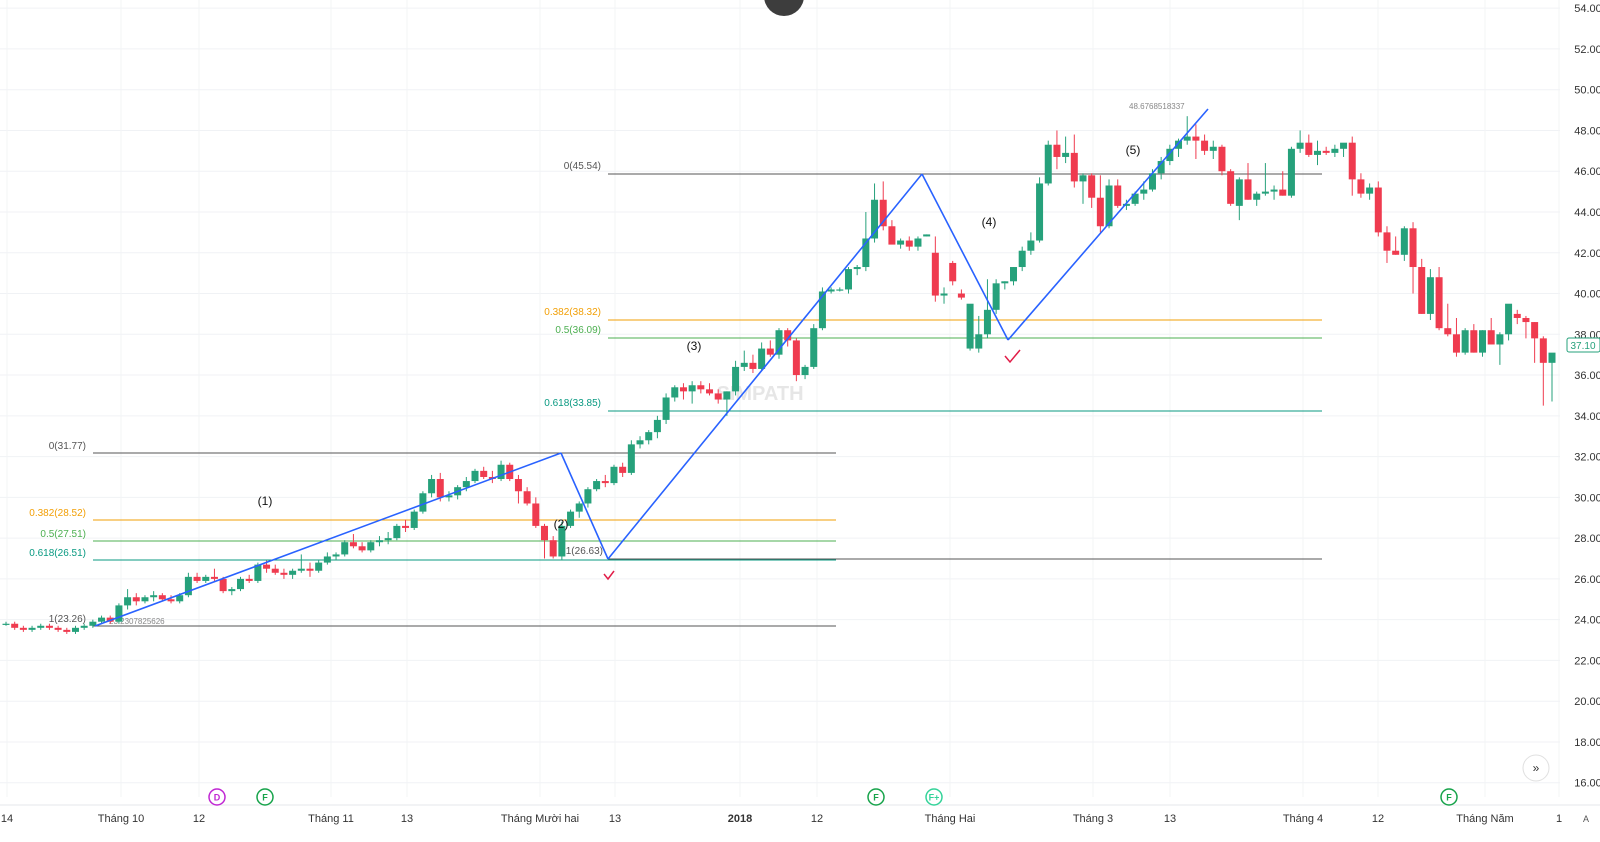 The image size is (1600, 842). I want to click on last-price-label: 37.10, so click(1582, 346).